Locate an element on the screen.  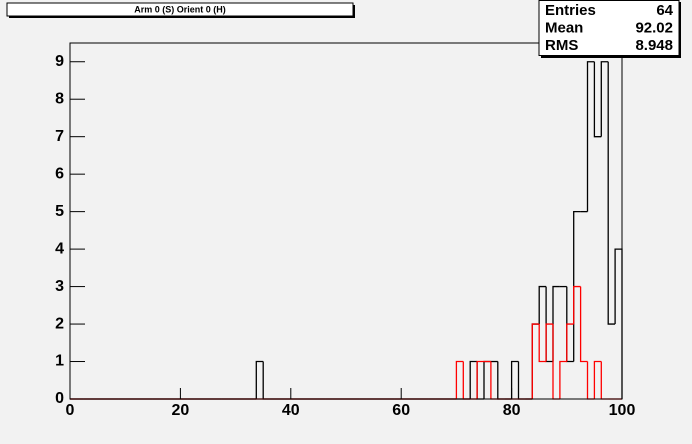
y-tick-label: 7 is located at coordinates (59, 136).